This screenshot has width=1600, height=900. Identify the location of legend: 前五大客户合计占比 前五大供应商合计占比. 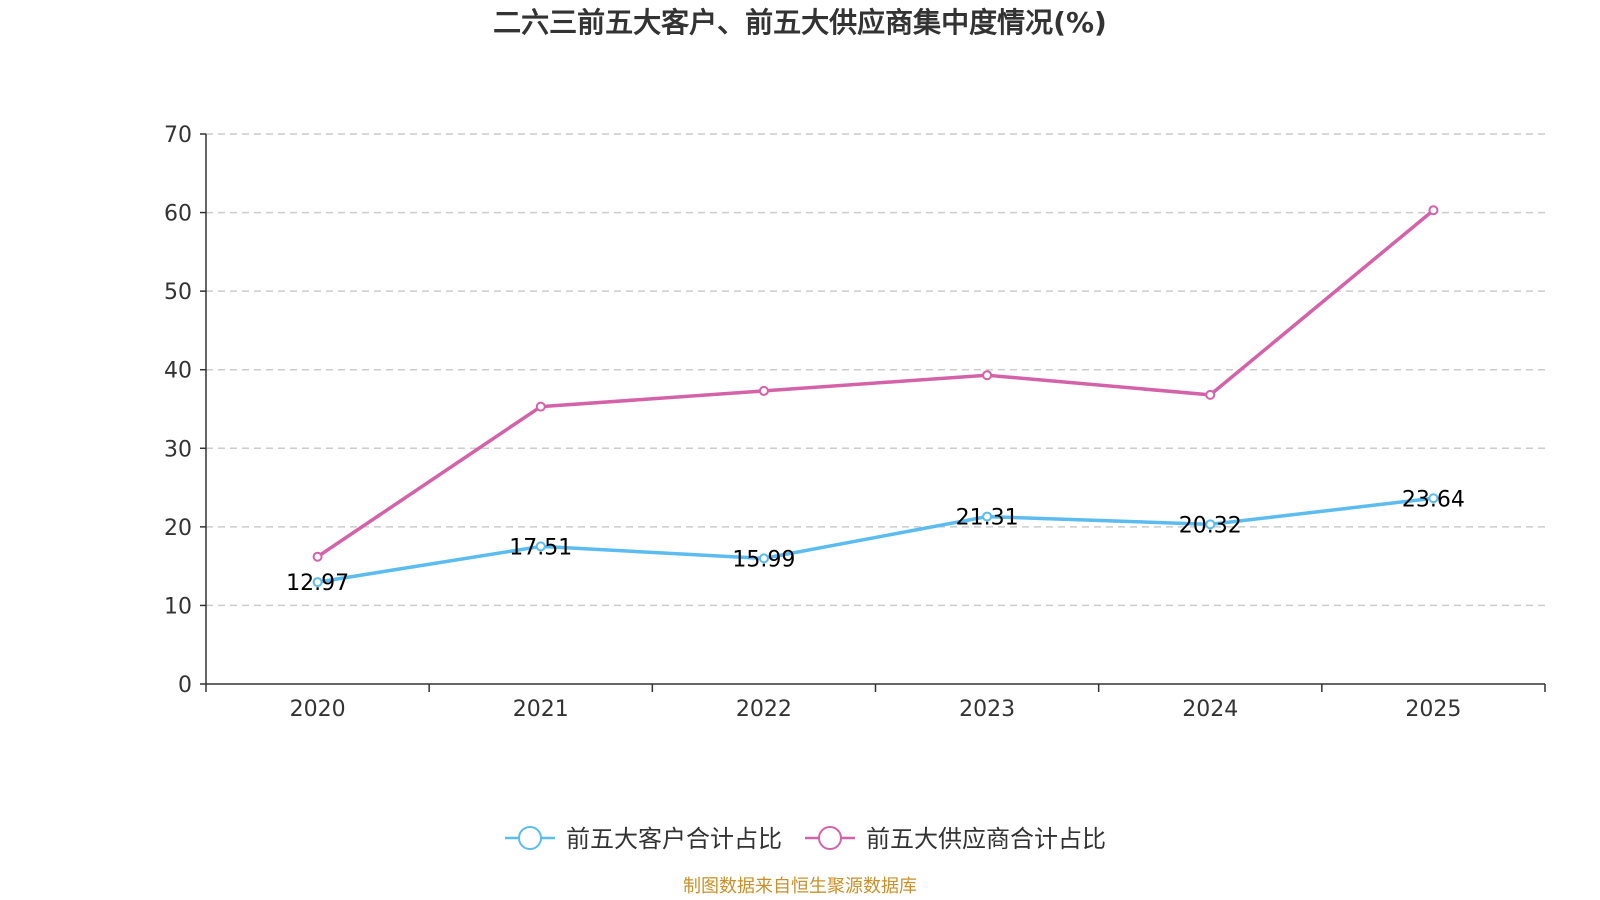
(805, 839).